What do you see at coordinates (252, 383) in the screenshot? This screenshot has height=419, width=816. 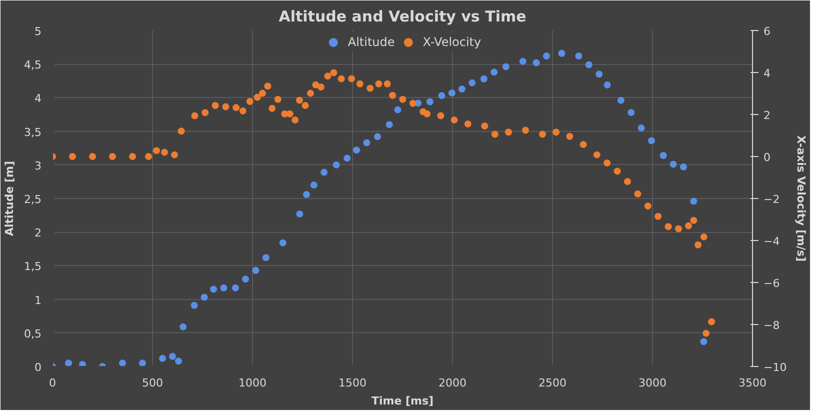 I see `x-tick-label: 1000` at bounding box center [252, 383].